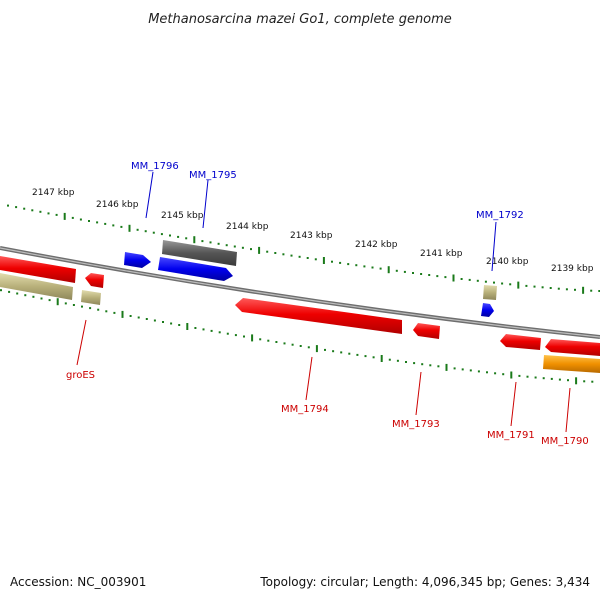 The width and height of the screenshot is (600, 600). I want to click on gene-feature-left-red, so click(38, 269).